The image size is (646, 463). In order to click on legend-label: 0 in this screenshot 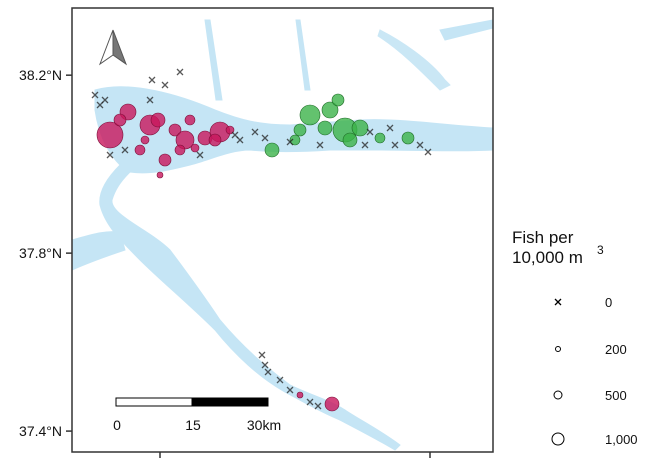, I will do `click(608, 302)`.